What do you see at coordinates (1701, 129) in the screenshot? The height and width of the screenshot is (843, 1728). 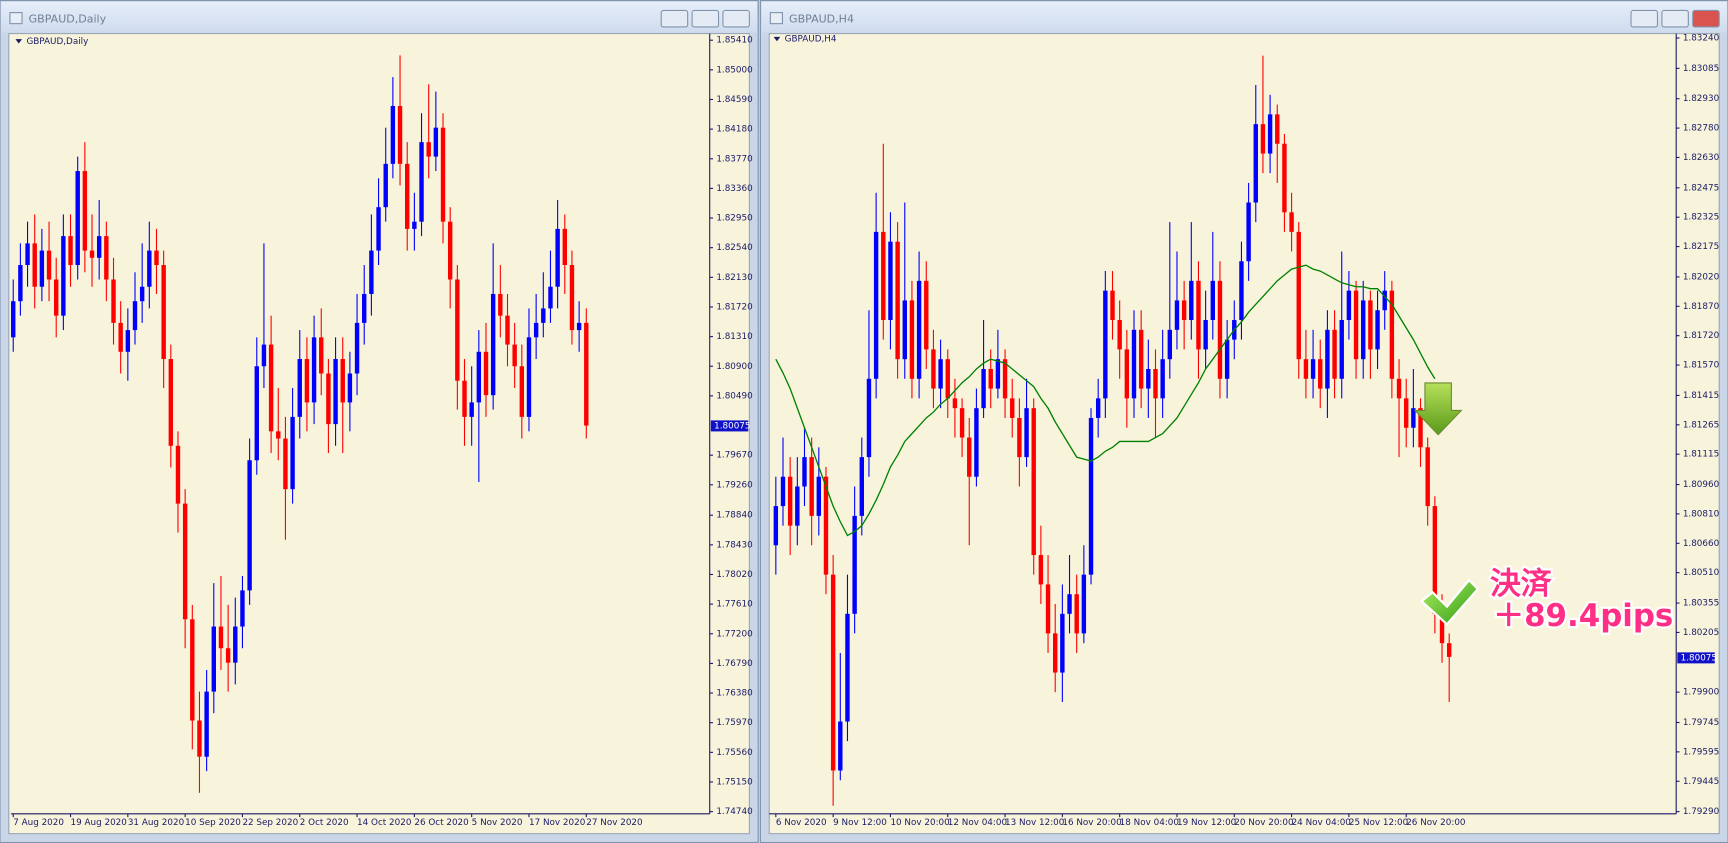 I see `y-tick-label: 1.82780` at bounding box center [1701, 129].